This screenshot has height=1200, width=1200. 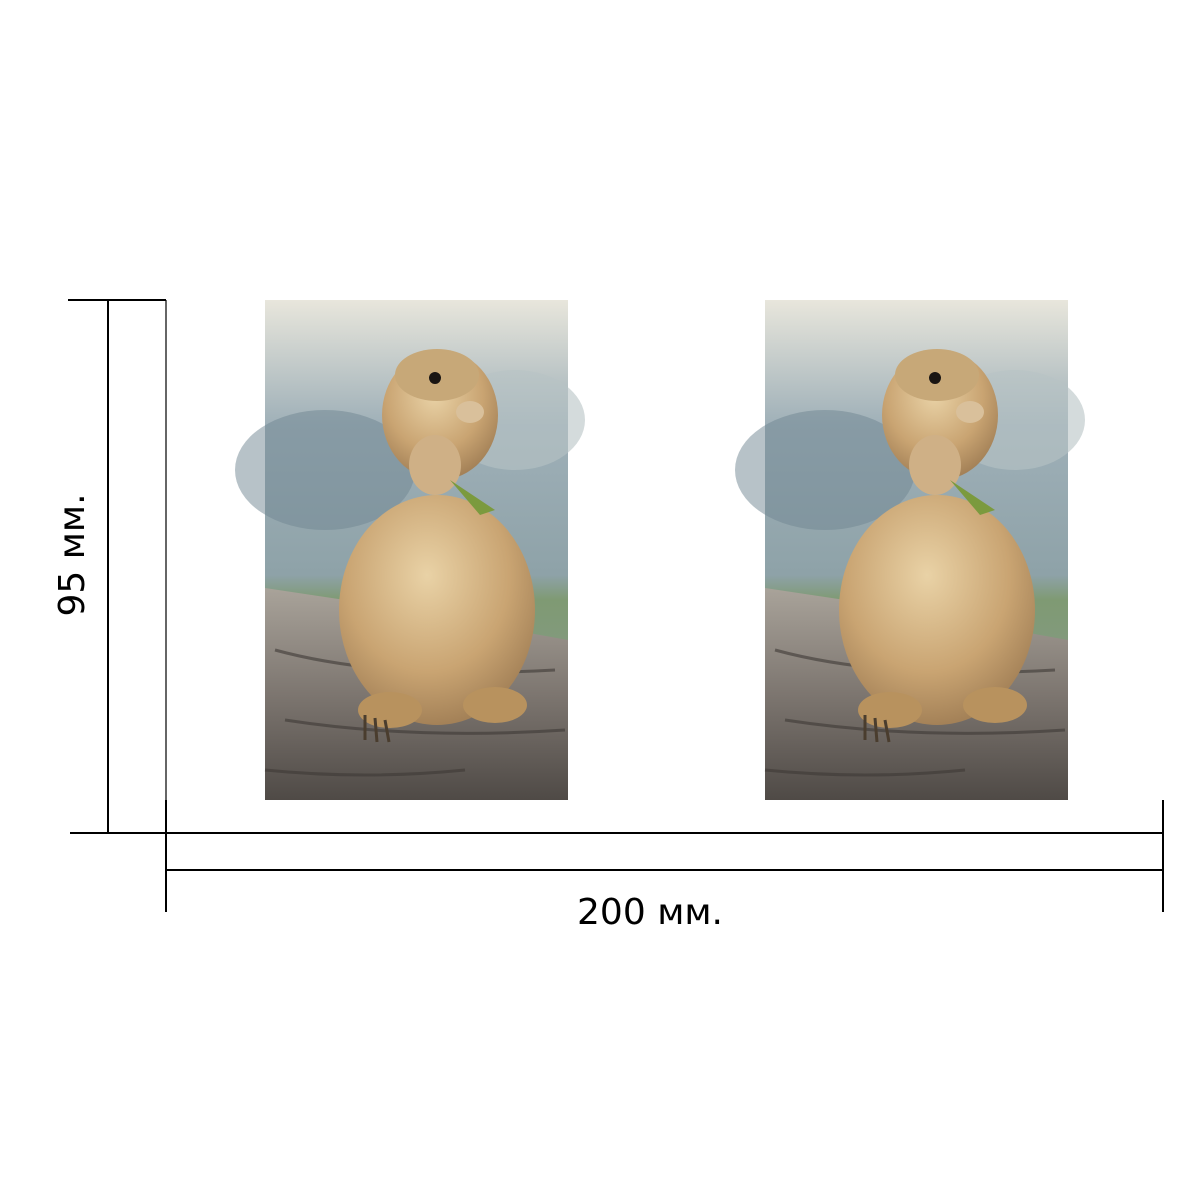 What do you see at coordinates (410, 550) in the screenshot?
I see `photo-left` at bounding box center [410, 550].